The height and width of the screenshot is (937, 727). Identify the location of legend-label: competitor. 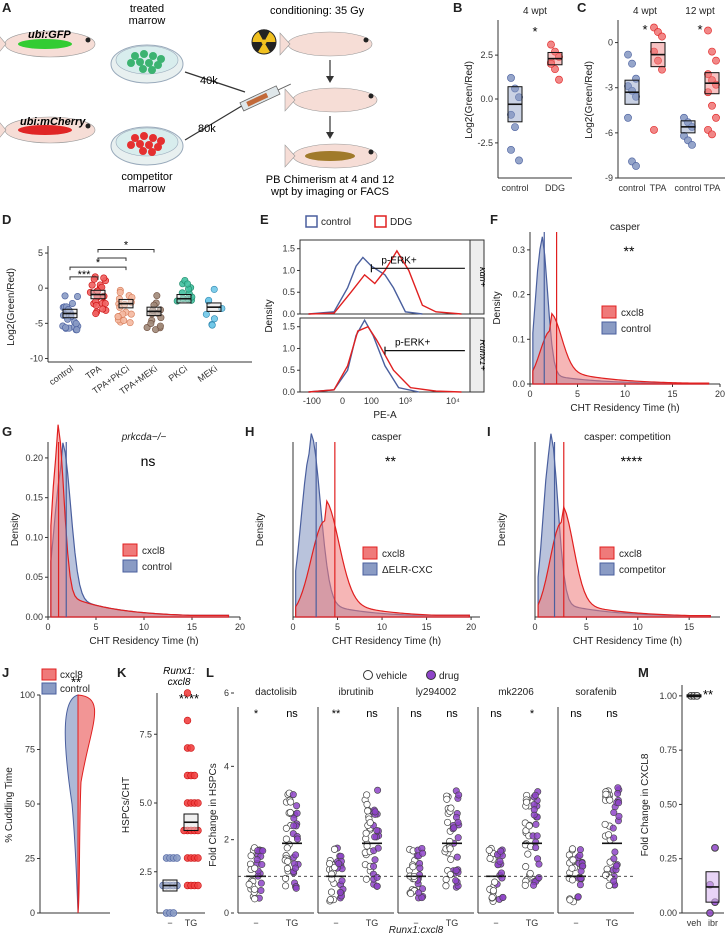
(642, 570).